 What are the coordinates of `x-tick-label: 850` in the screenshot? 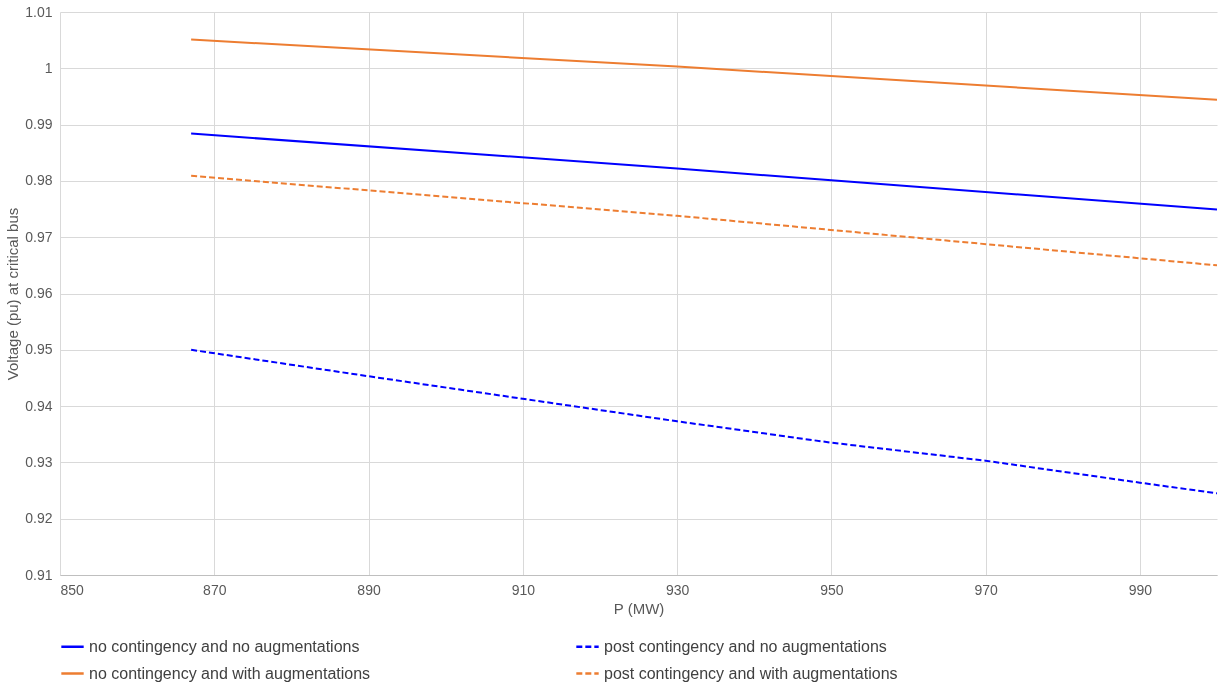 It's located at (72, 589).